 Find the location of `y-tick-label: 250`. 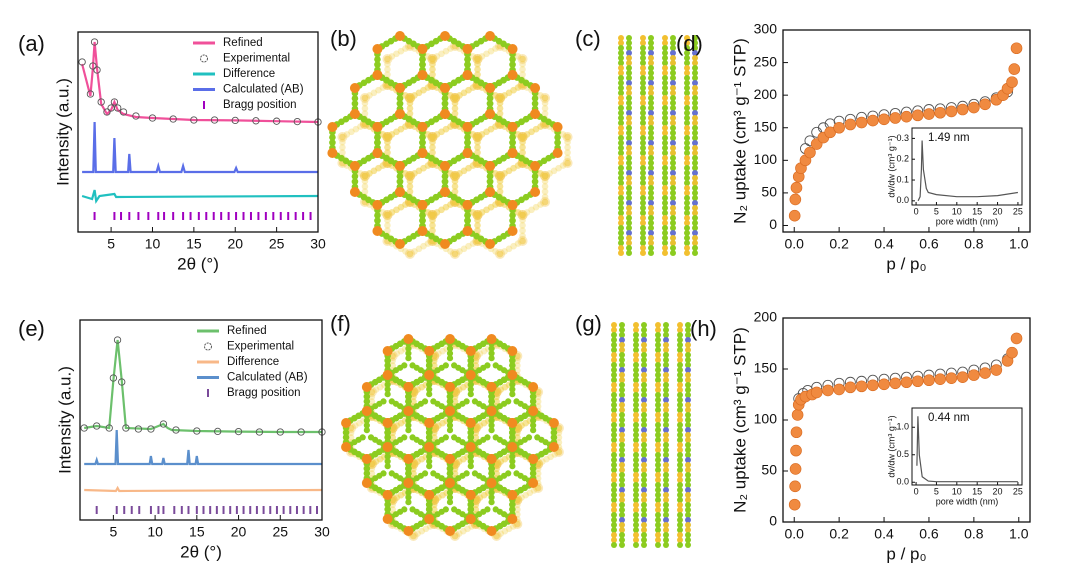

y-tick-label: 250 is located at coordinates (766, 61).